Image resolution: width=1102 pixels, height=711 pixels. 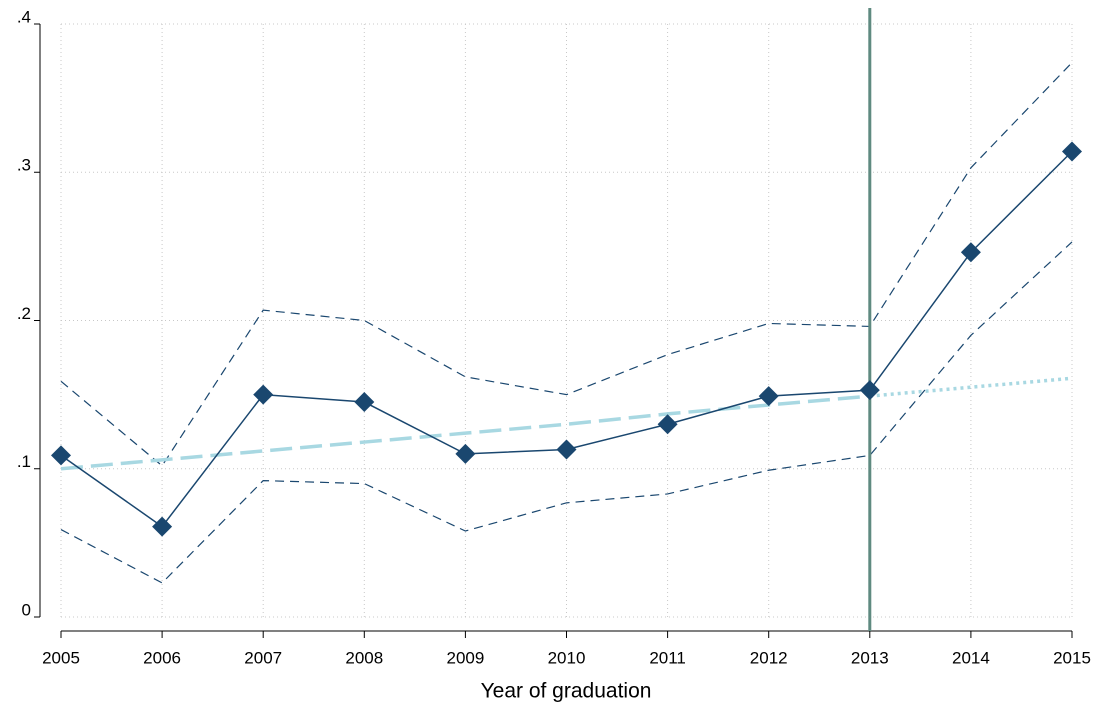 I want to click on y-tick-label: .1, so click(x=24, y=461).